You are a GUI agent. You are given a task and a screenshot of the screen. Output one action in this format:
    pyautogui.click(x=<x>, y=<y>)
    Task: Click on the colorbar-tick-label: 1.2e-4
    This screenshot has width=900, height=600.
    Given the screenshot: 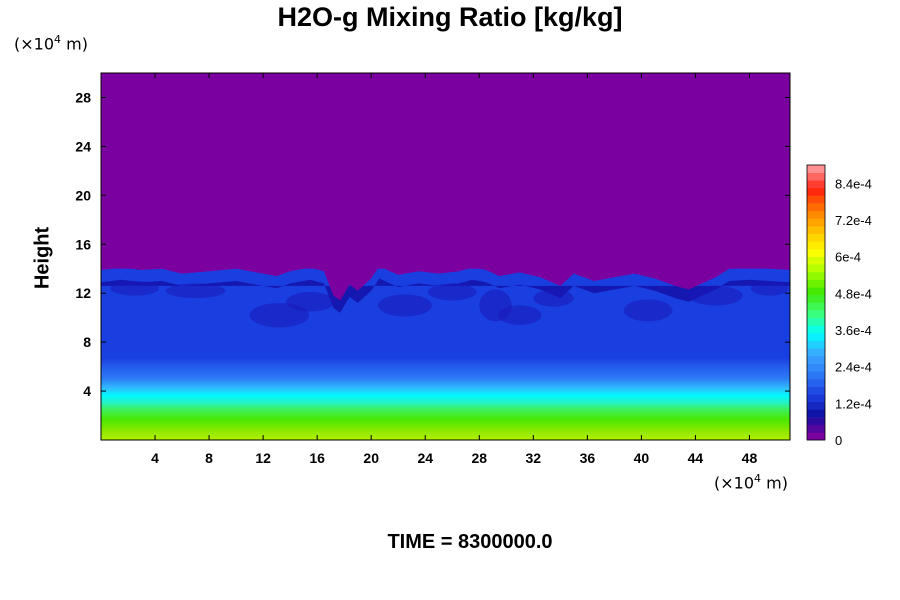 What is the action you would take?
    pyautogui.click(x=853, y=403)
    